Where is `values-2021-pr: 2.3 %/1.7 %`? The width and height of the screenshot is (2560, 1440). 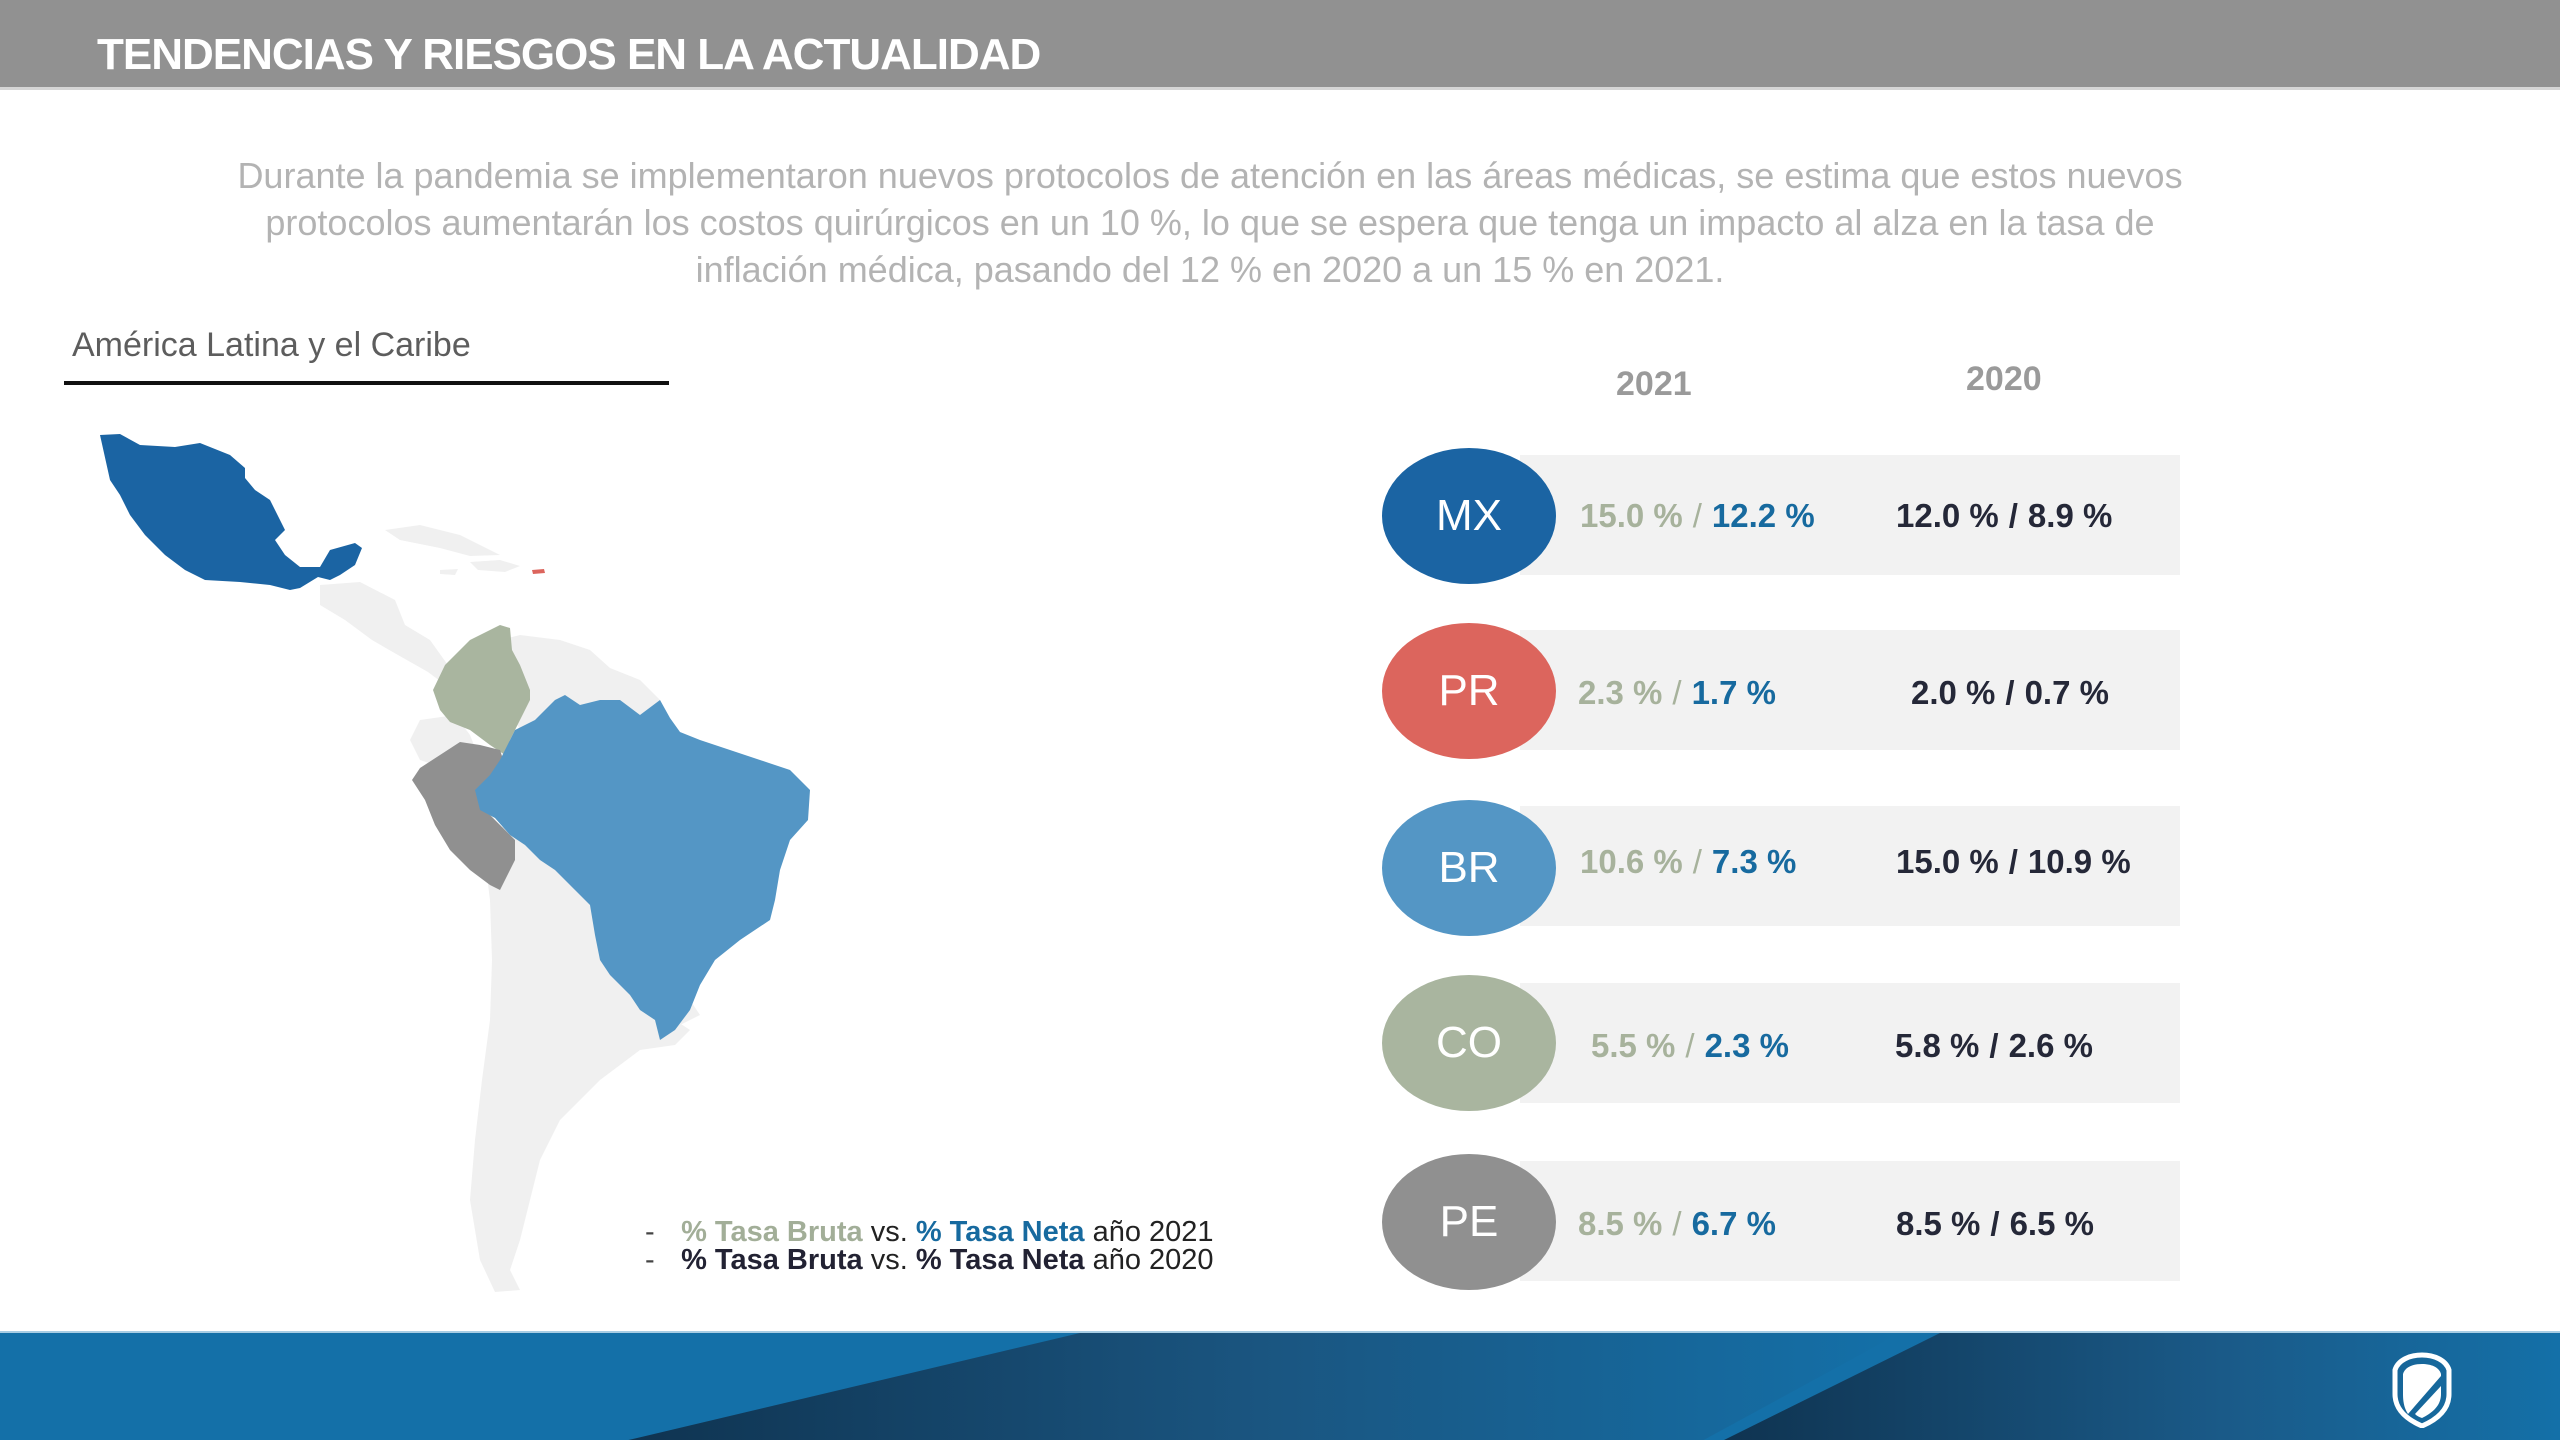
values-2021-pr: 2.3 %/1.7 % is located at coordinates (1677, 693).